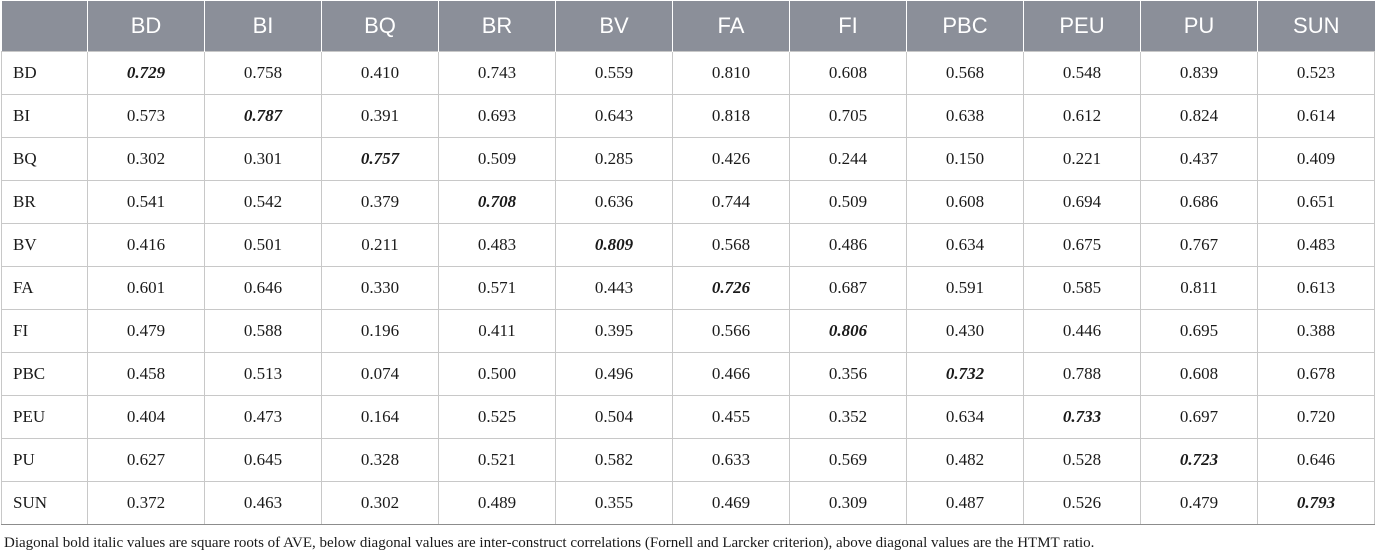  What do you see at coordinates (1199, 460) in the screenshot?
I see `diagonal-cell: 0.723` at bounding box center [1199, 460].